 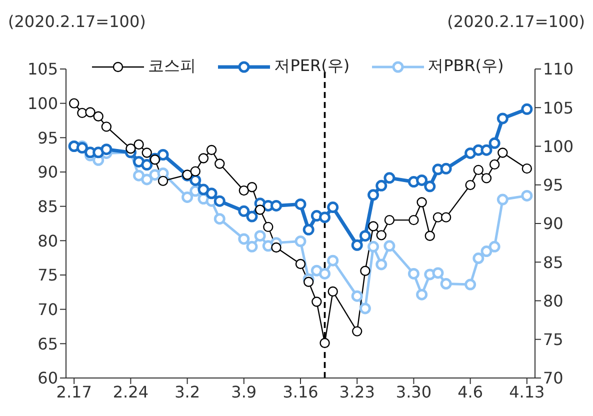 I want to click on y2-tick-label: 110, so click(x=558, y=69).